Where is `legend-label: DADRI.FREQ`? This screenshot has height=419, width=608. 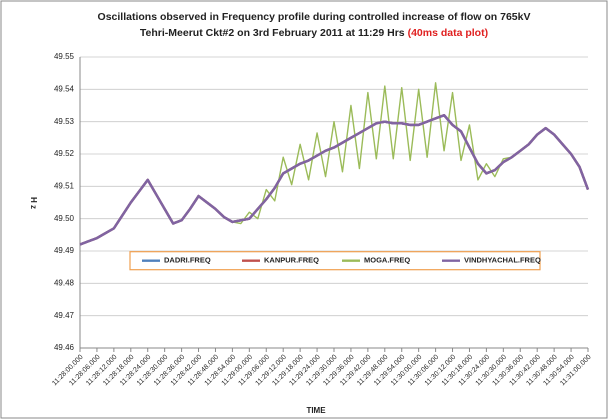
legend-label: DADRI.FREQ is located at coordinates (187, 260).